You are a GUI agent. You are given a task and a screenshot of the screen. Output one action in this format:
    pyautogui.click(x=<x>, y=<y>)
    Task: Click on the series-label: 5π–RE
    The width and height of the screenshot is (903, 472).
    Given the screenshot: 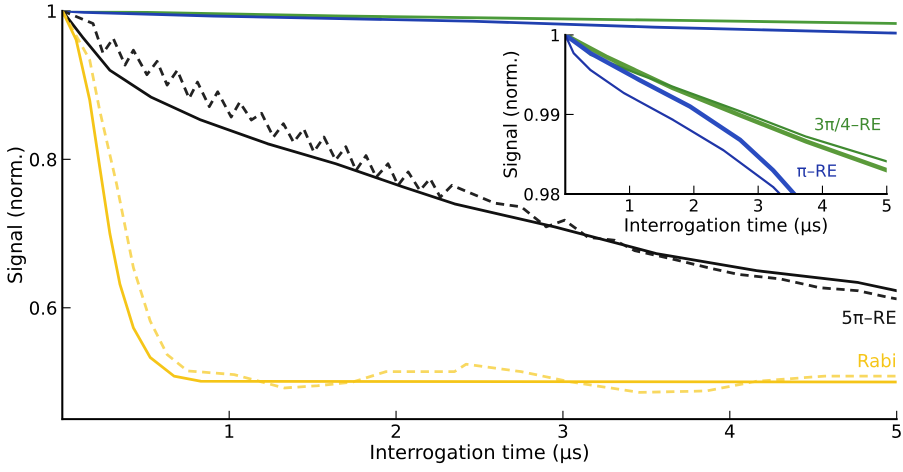 What is the action you would take?
    pyautogui.click(x=869, y=317)
    